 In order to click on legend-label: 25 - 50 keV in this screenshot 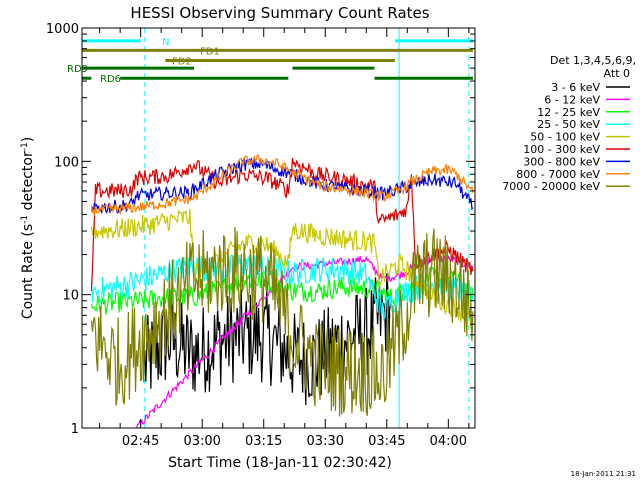, I will do `click(568, 124)`.